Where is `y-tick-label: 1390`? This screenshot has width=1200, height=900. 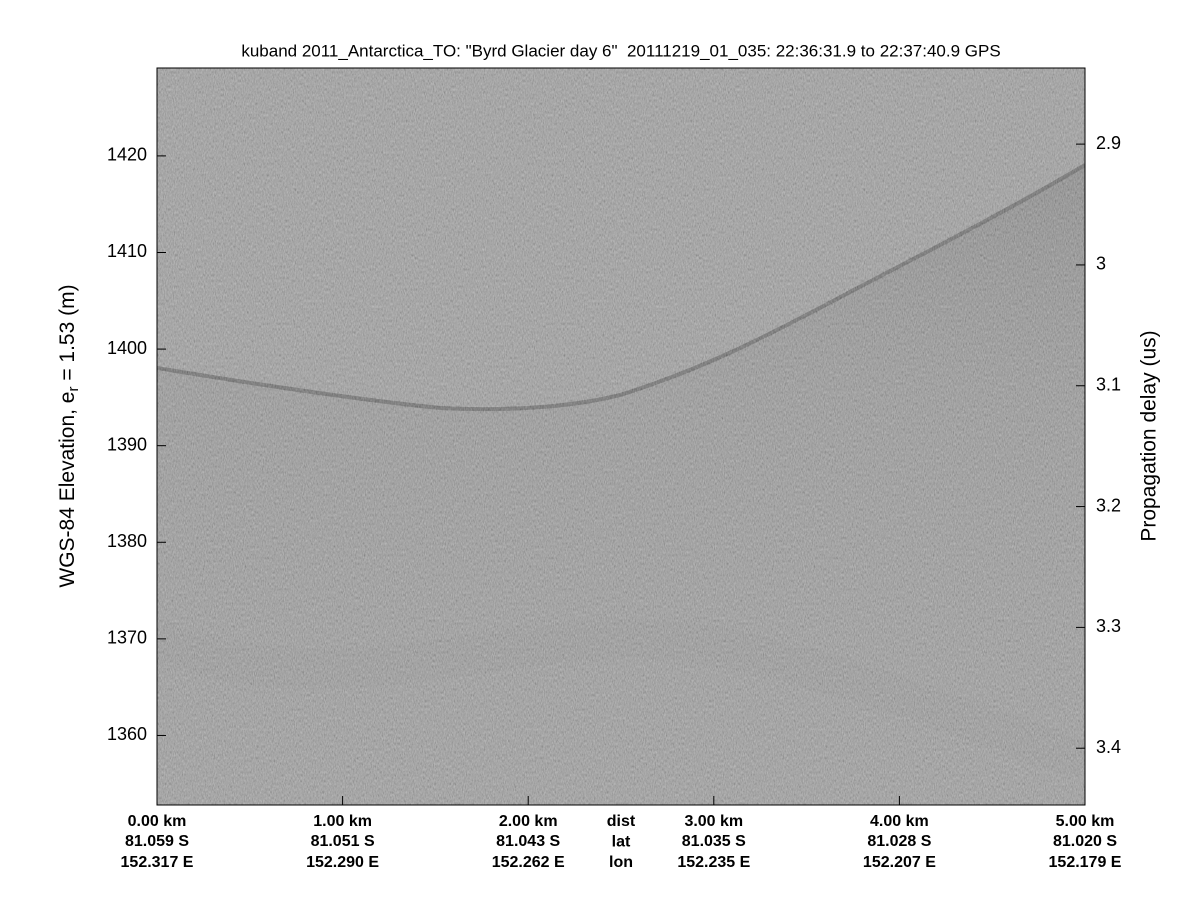 y-tick-label: 1390 is located at coordinates (127, 444).